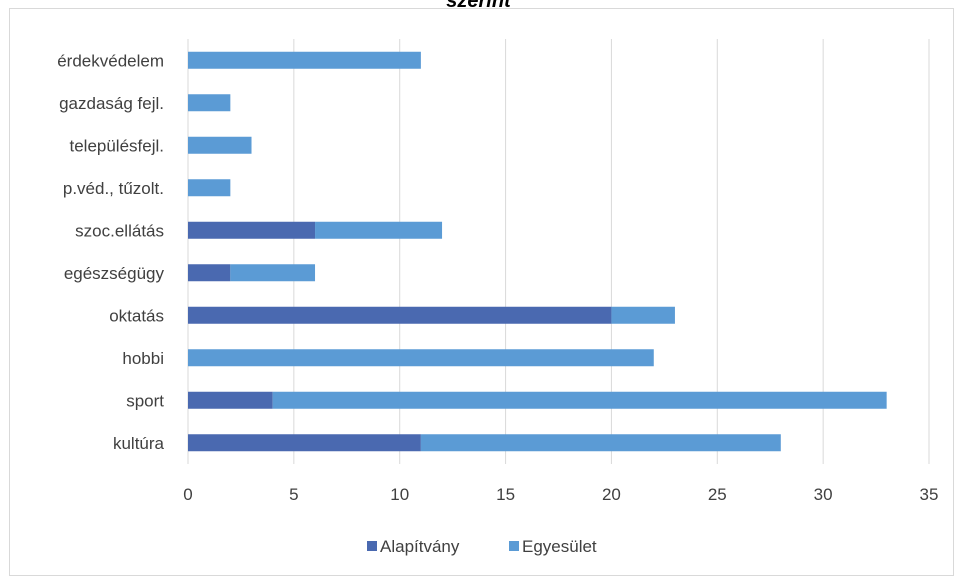 The image size is (957, 578). Describe the element at coordinates (116, 145) in the screenshot. I see `category-label: településfejl.` at that location.